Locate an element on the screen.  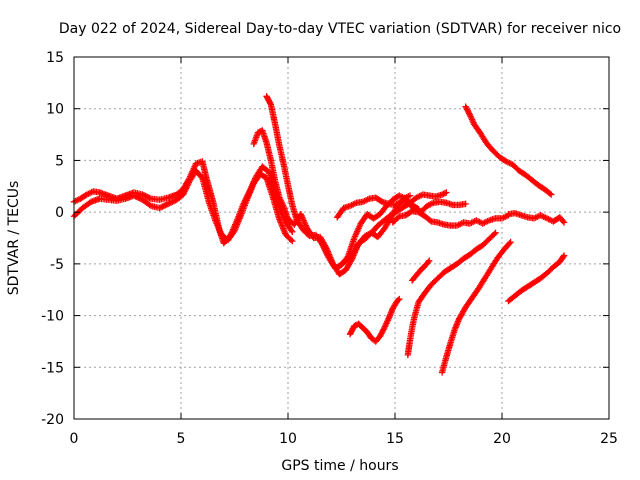
x-tick-label: 5 is located at coordinates (181, 439).